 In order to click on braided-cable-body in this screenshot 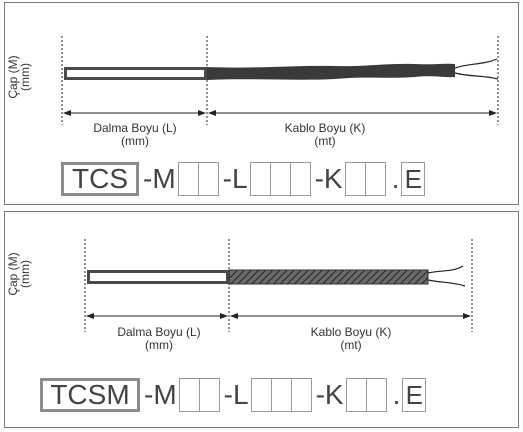, I will do `click(328, 277)`.